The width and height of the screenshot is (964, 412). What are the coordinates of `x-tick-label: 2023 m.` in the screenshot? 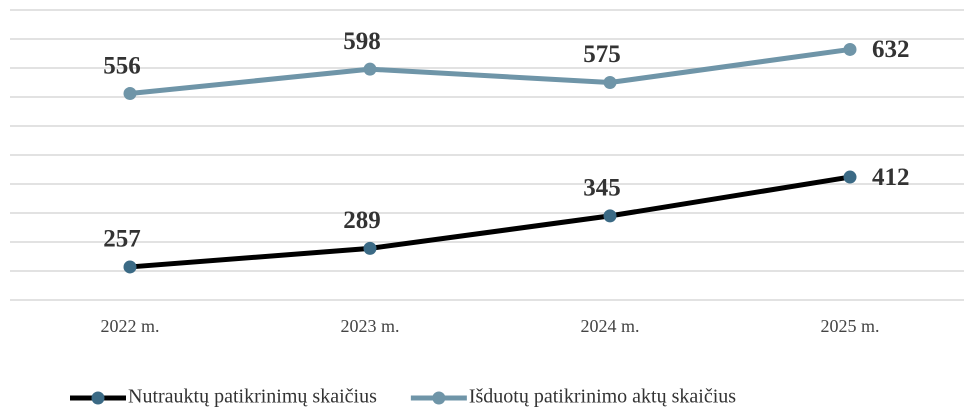 It's located at (369, 326).